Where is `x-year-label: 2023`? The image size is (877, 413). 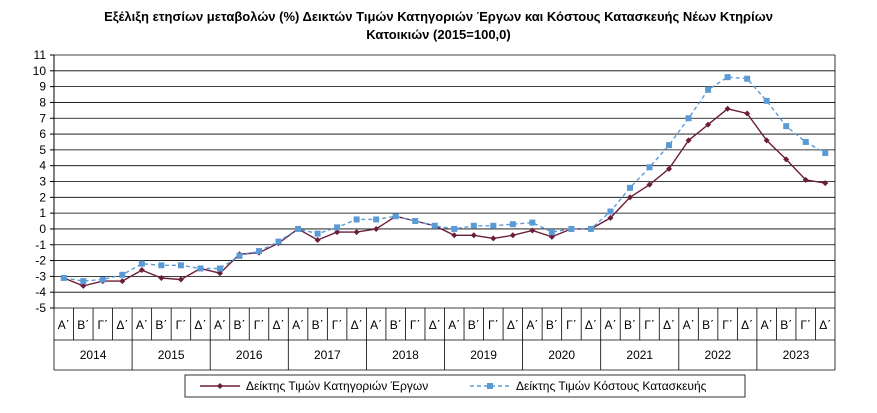 x-year-label: 2023 is located at coordinates (796, 355).